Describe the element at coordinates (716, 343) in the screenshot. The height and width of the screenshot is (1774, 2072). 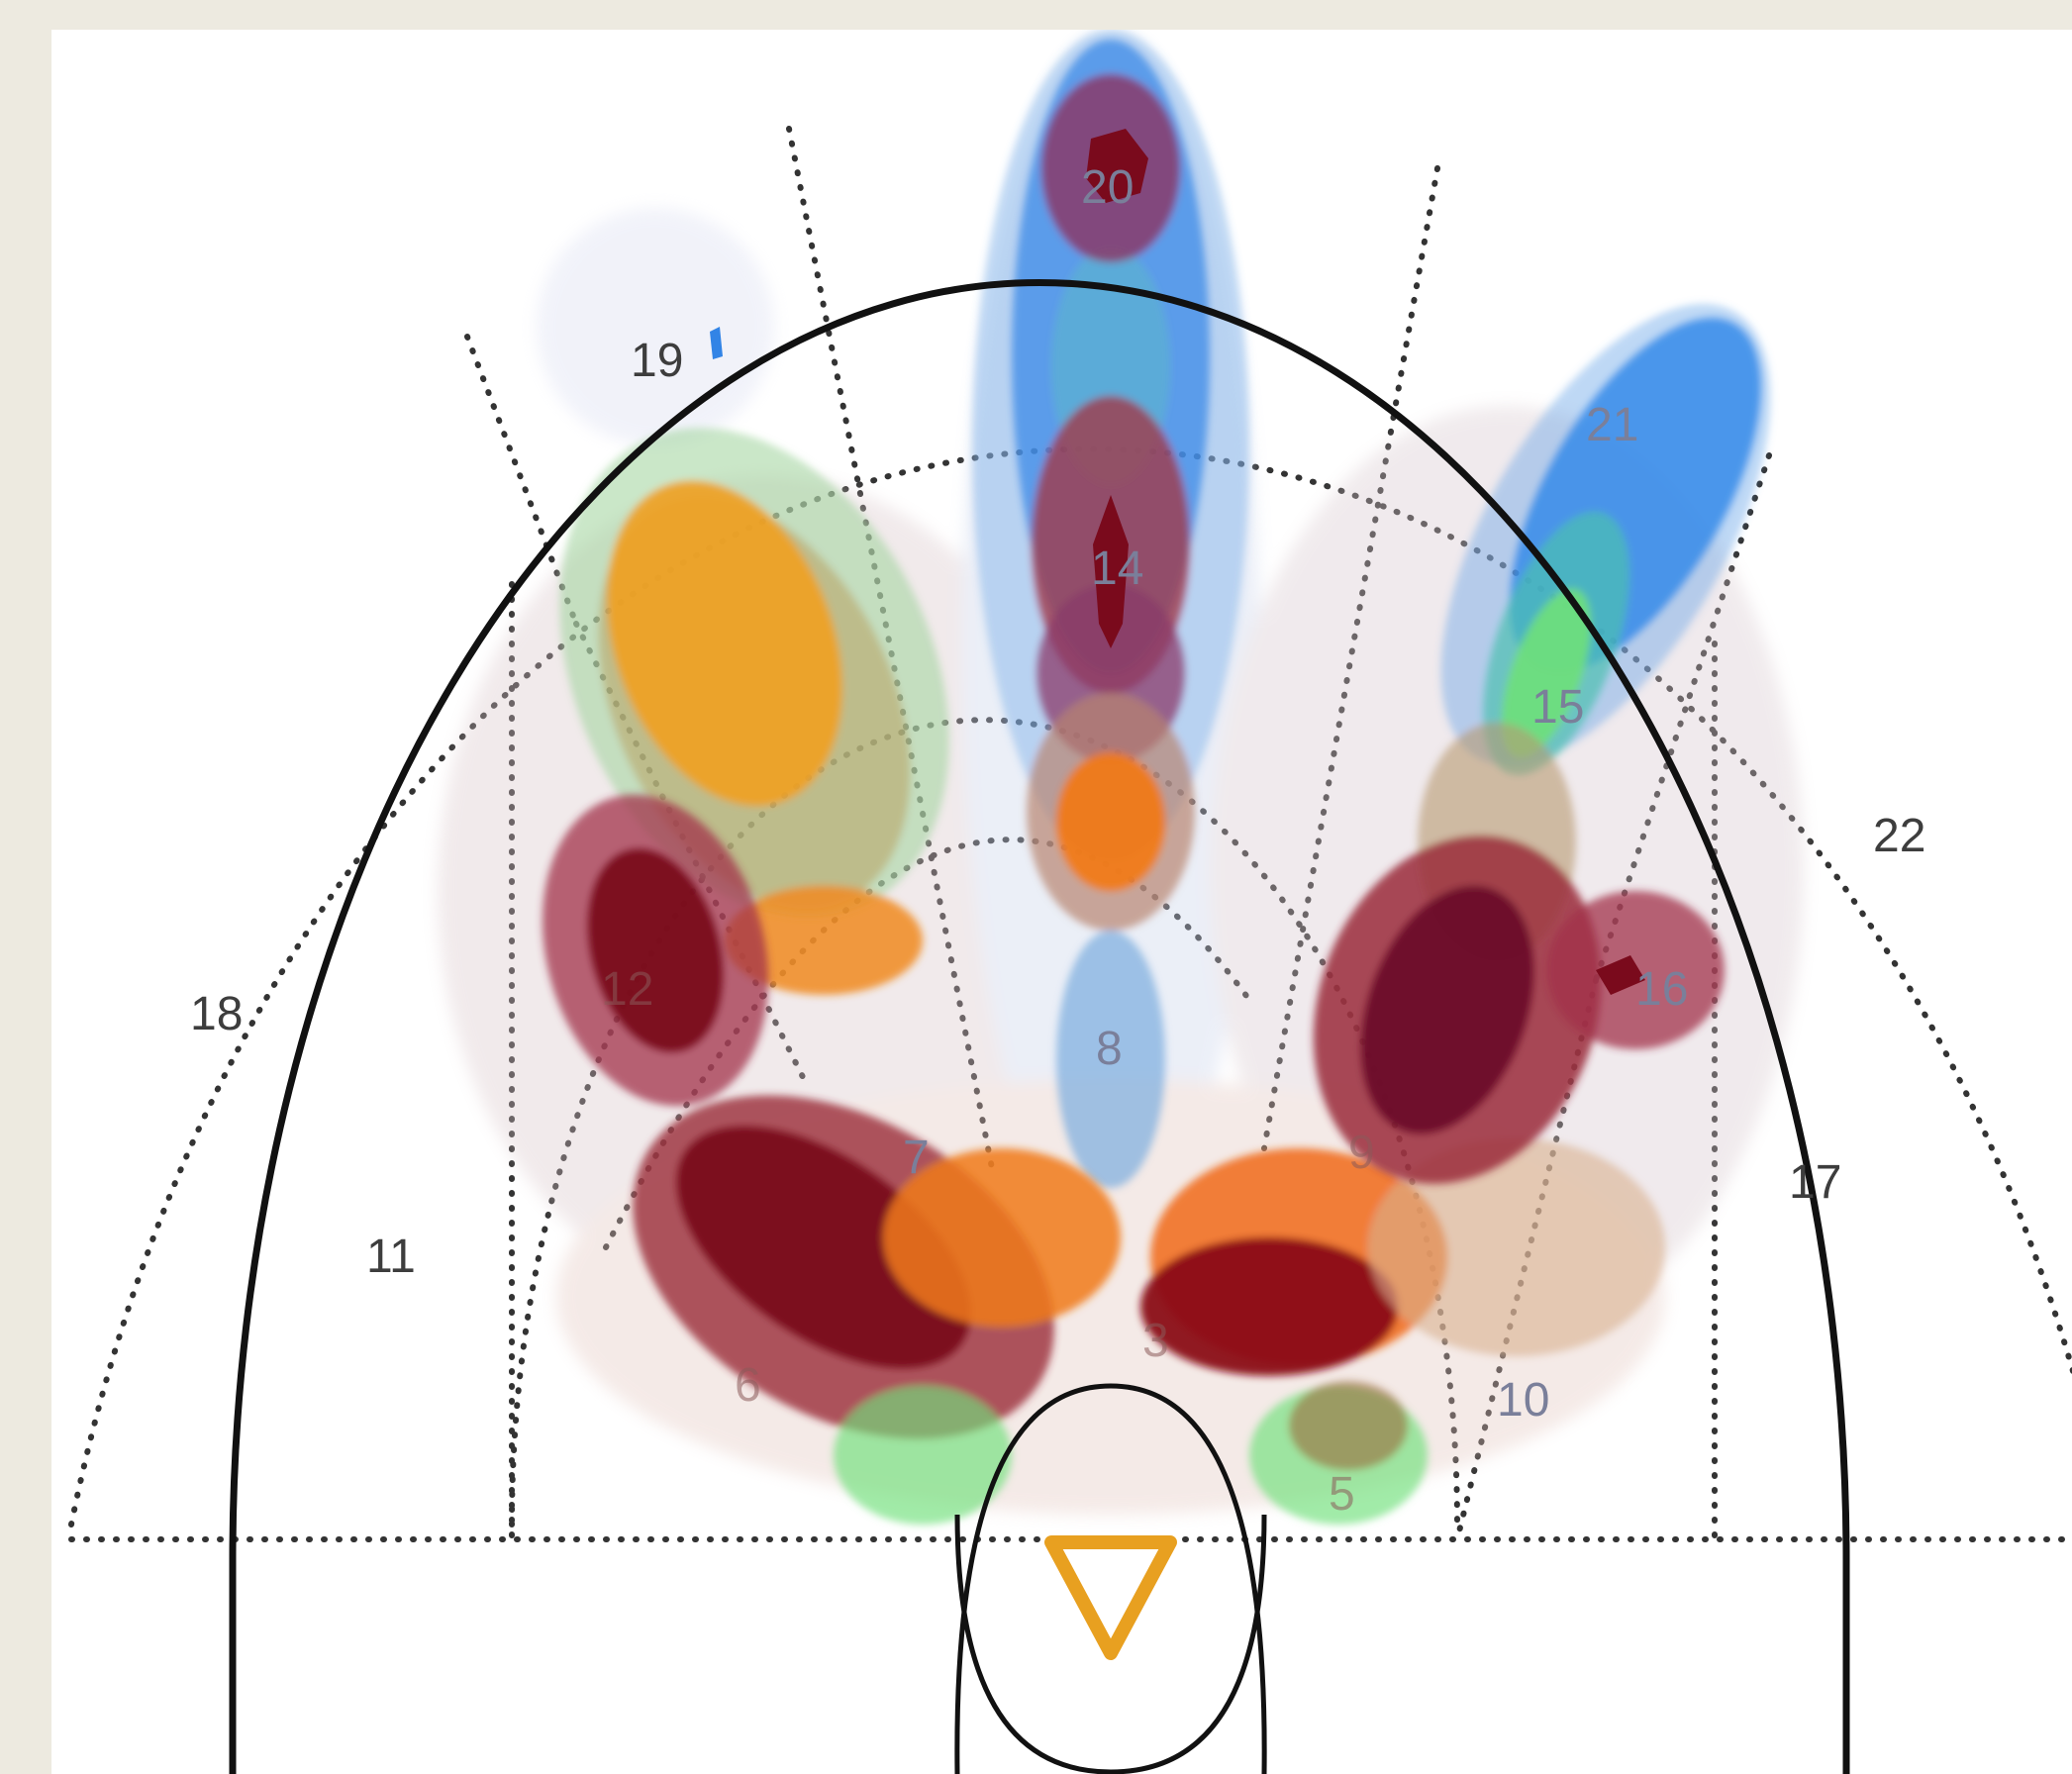
I see `heat-19-mark` at that location.